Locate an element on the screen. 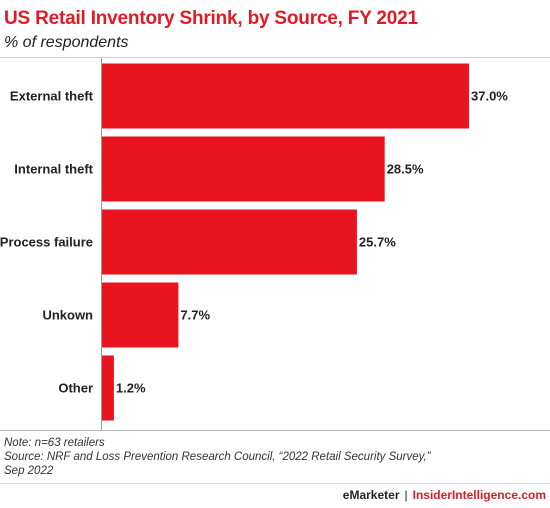  brand-footer: eMarketer | InsiderIntelligence.com is located at coordinates (444, 495).